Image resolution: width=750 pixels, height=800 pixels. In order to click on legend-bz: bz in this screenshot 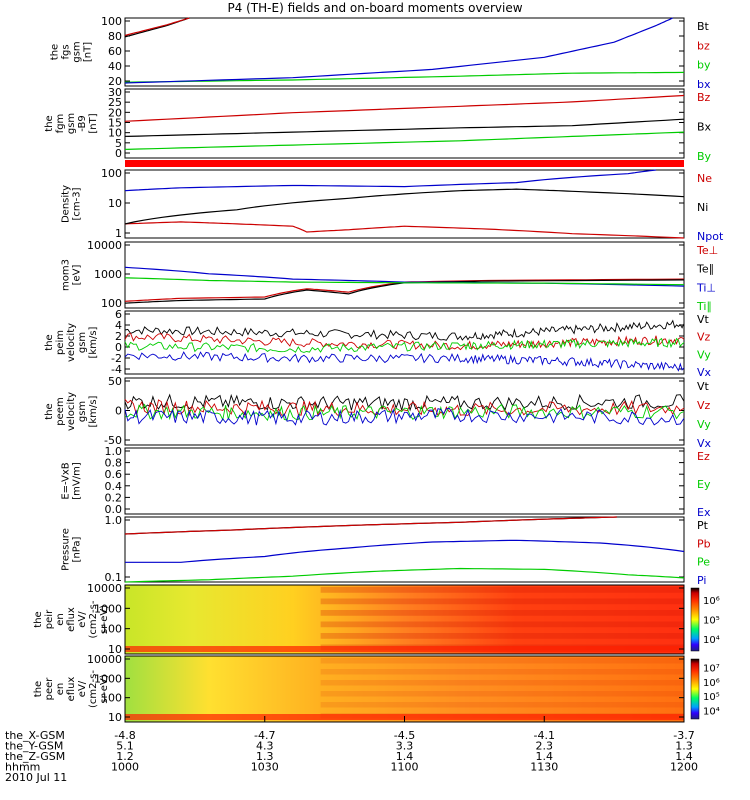, I will do `click(703, 45)`.